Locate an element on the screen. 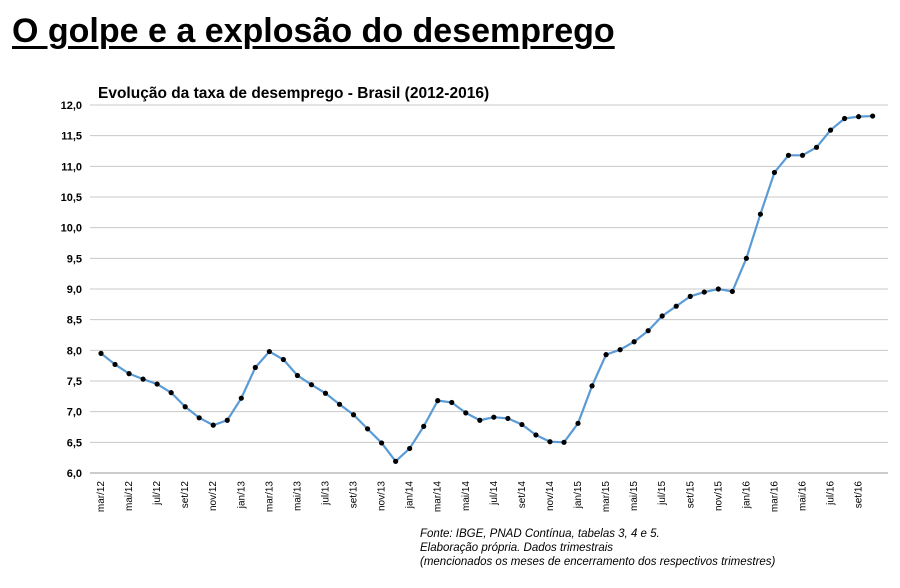  x-tick-label: mai/14 is located at coordinates (466, 496).